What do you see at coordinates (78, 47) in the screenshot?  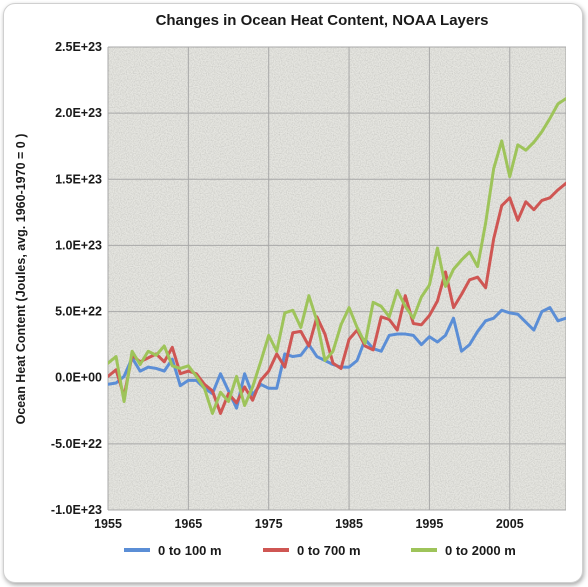 I see `y-tick-label: 2.5E+23` at bounding box center [78, 47].